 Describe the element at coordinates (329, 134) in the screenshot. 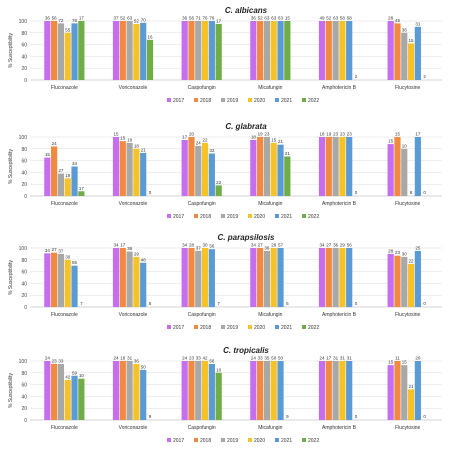

I see `data-label: 19` at that location.